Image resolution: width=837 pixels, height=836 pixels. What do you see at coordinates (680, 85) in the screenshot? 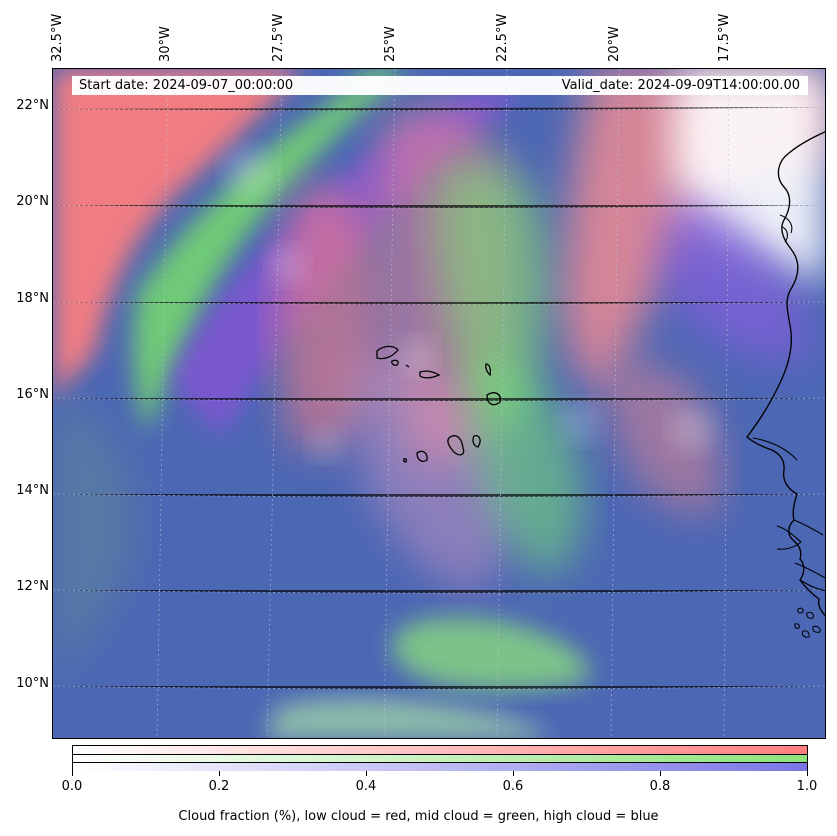
I see `valid-date-label: Valid_date: 2024-09-09T14:00:00.00` at bounding box center [680, 85].